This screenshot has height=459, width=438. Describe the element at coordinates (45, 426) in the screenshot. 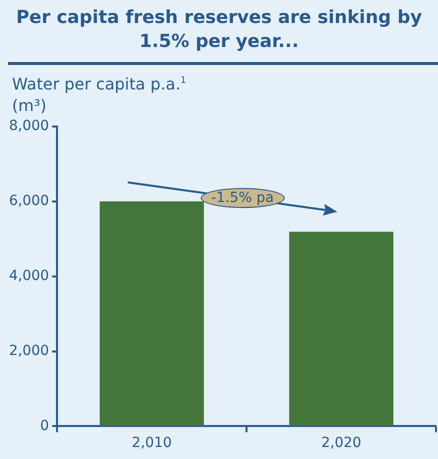

I see `y-tick-label: 0` at that location.